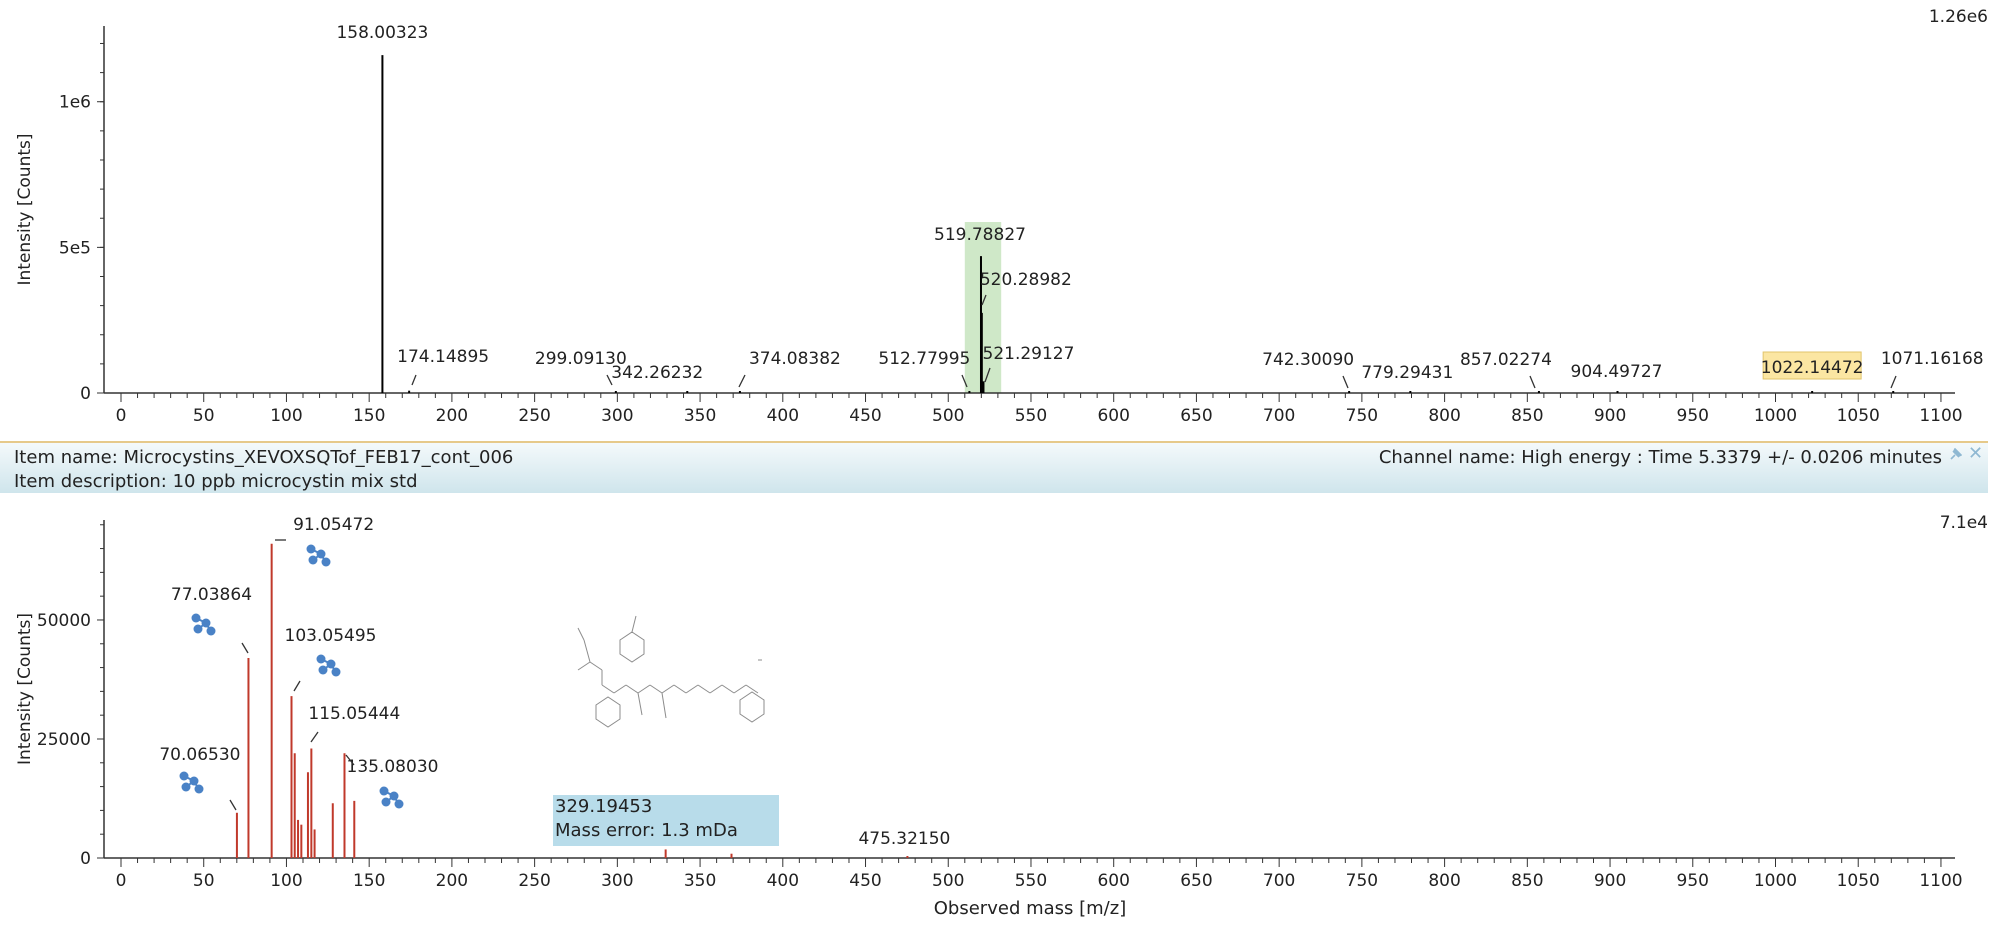  I want to click on peak-label: 512.77995, so click(924, 359).